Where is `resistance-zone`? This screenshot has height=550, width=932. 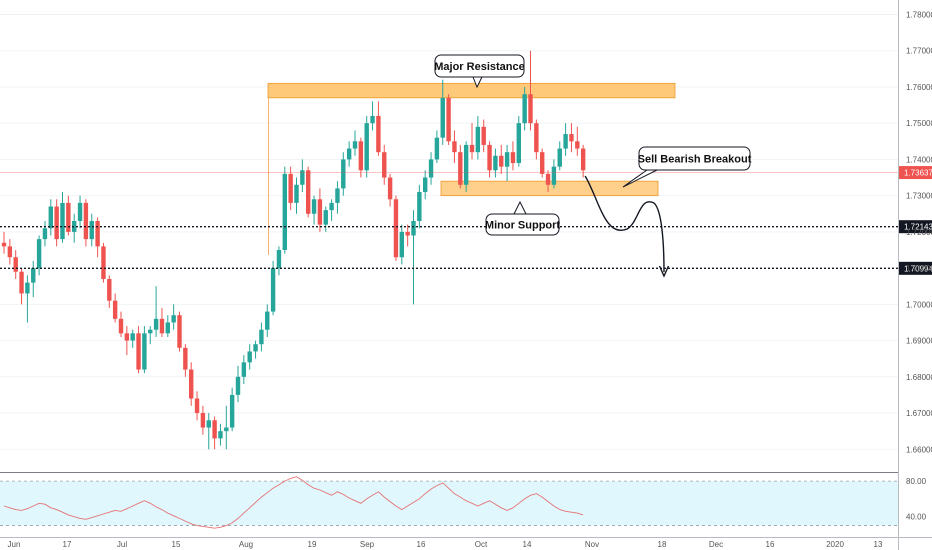 resistance-zone is located at coordinates (471, 90).